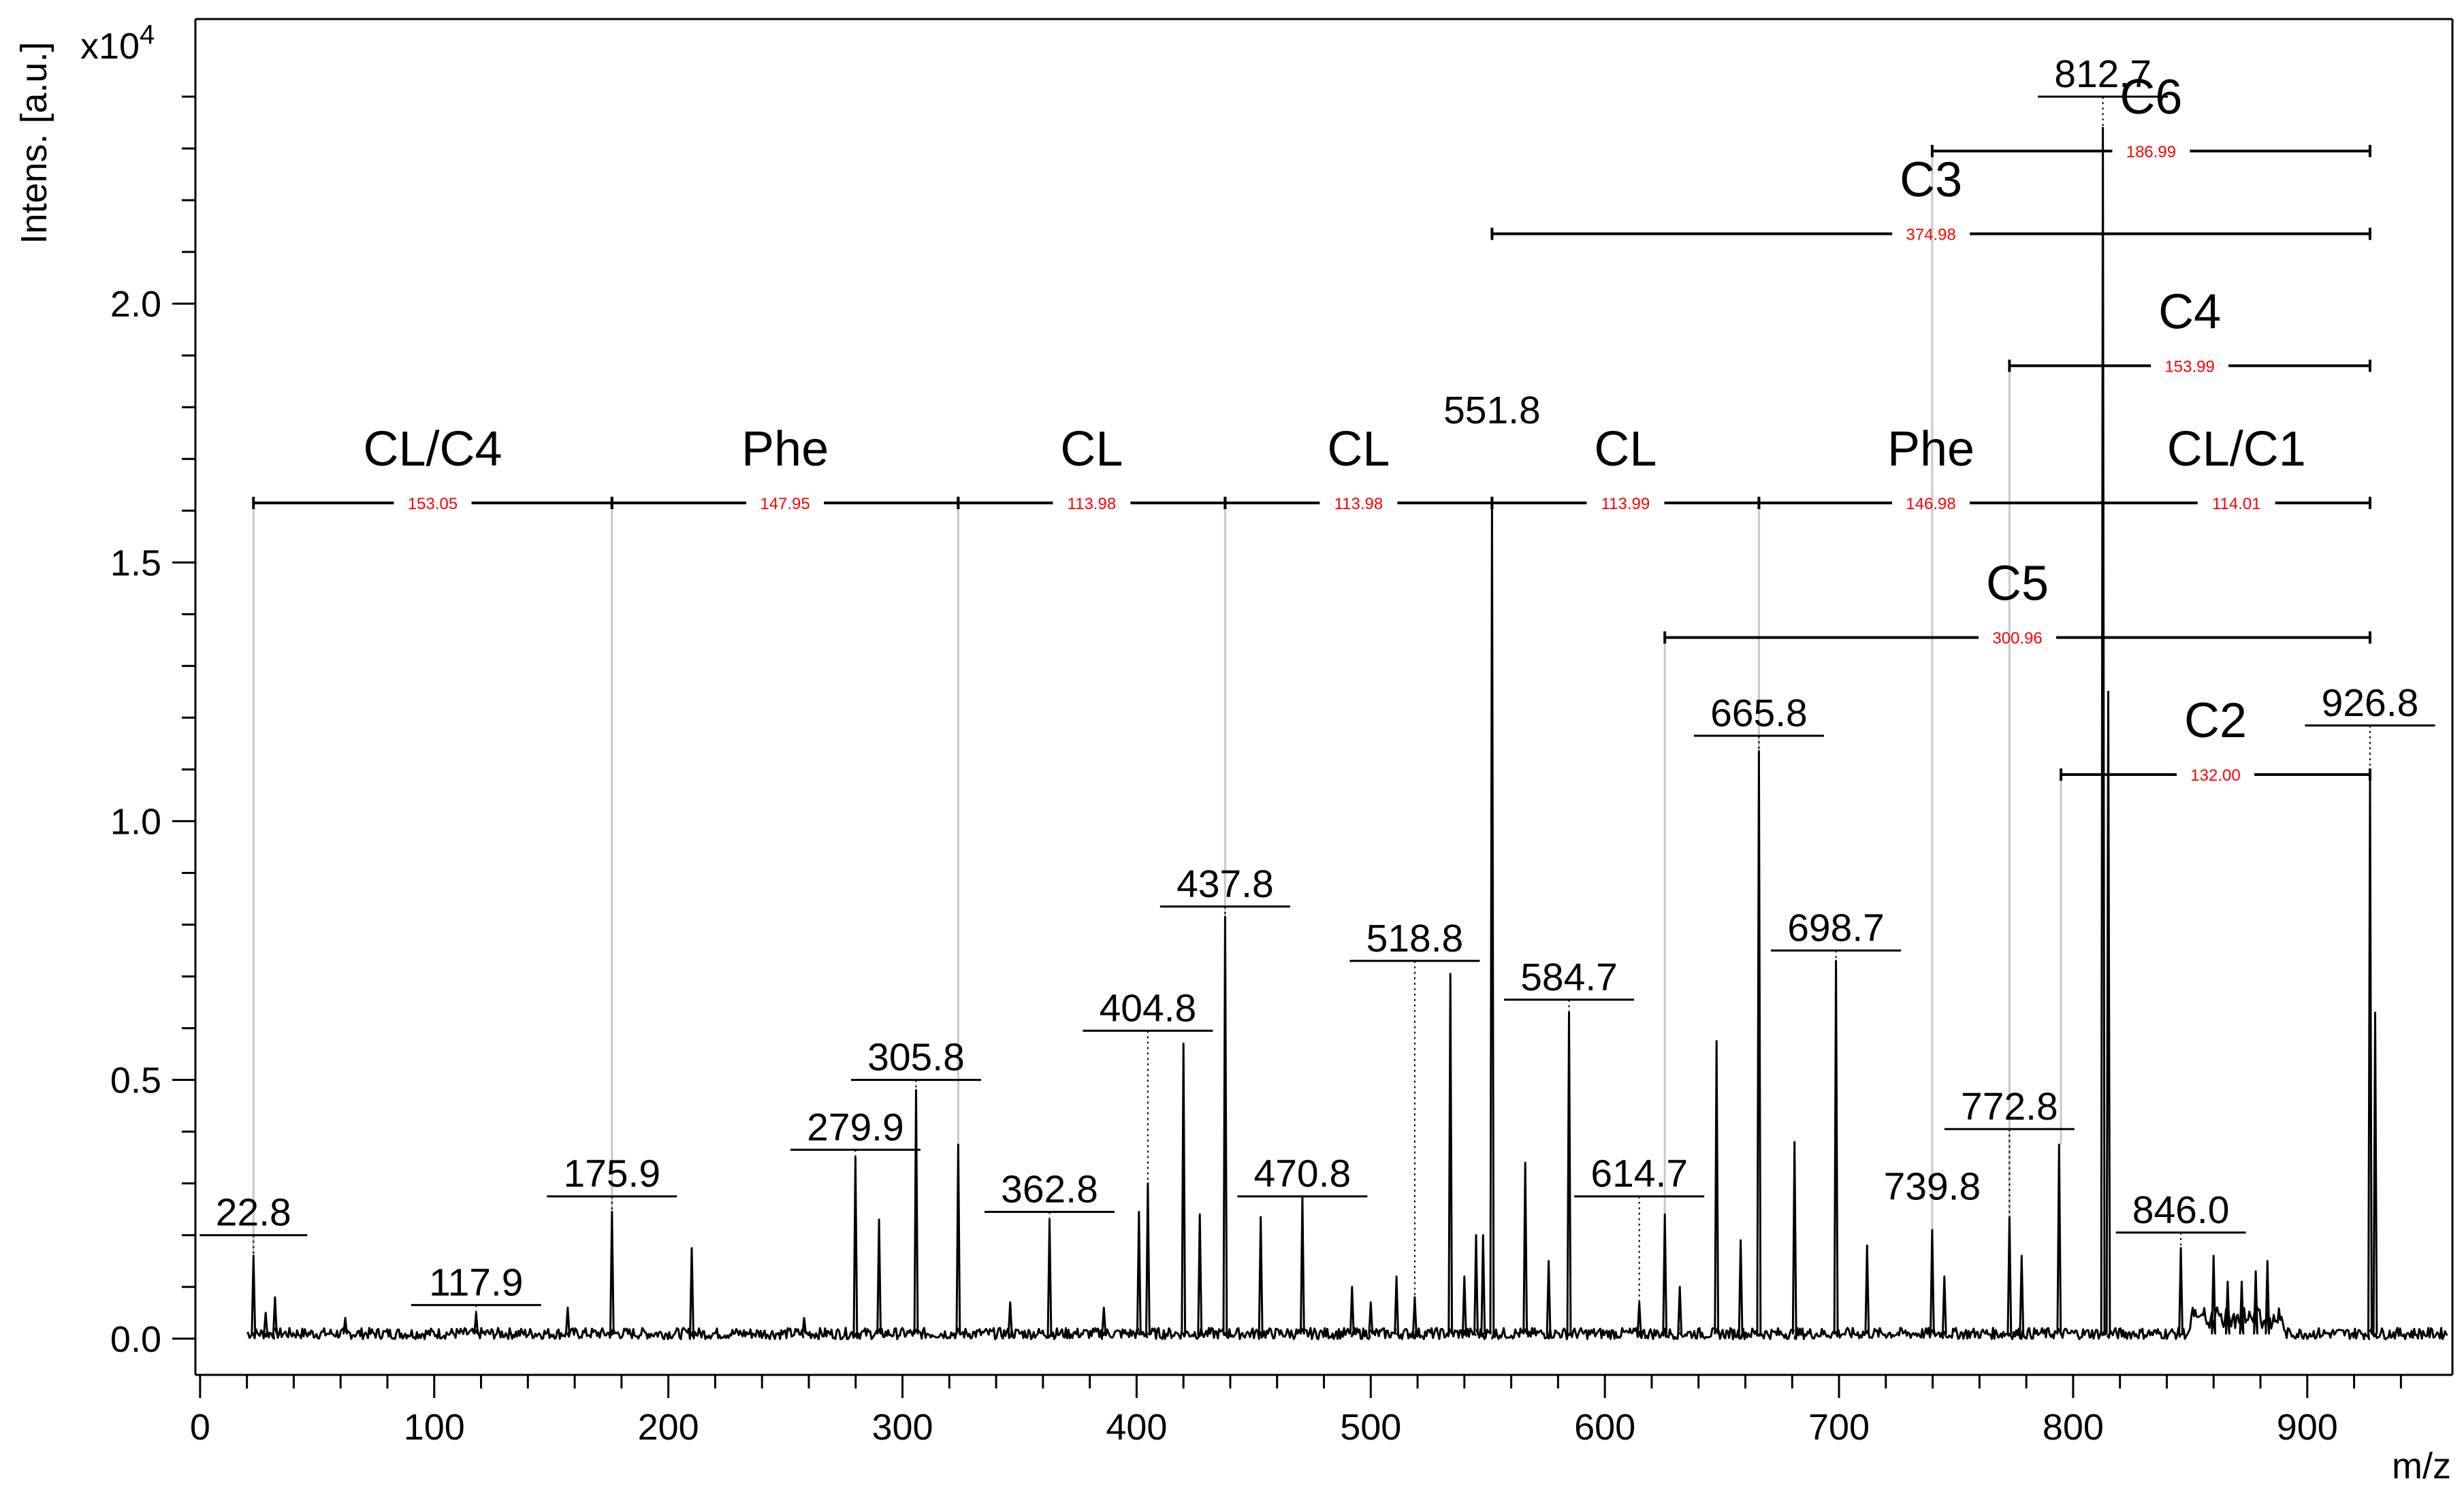  What do you see at coordinates (434, 1428) in the screenshot?
I see `x-tick-label: 100` at bounding box center [434, 1428].